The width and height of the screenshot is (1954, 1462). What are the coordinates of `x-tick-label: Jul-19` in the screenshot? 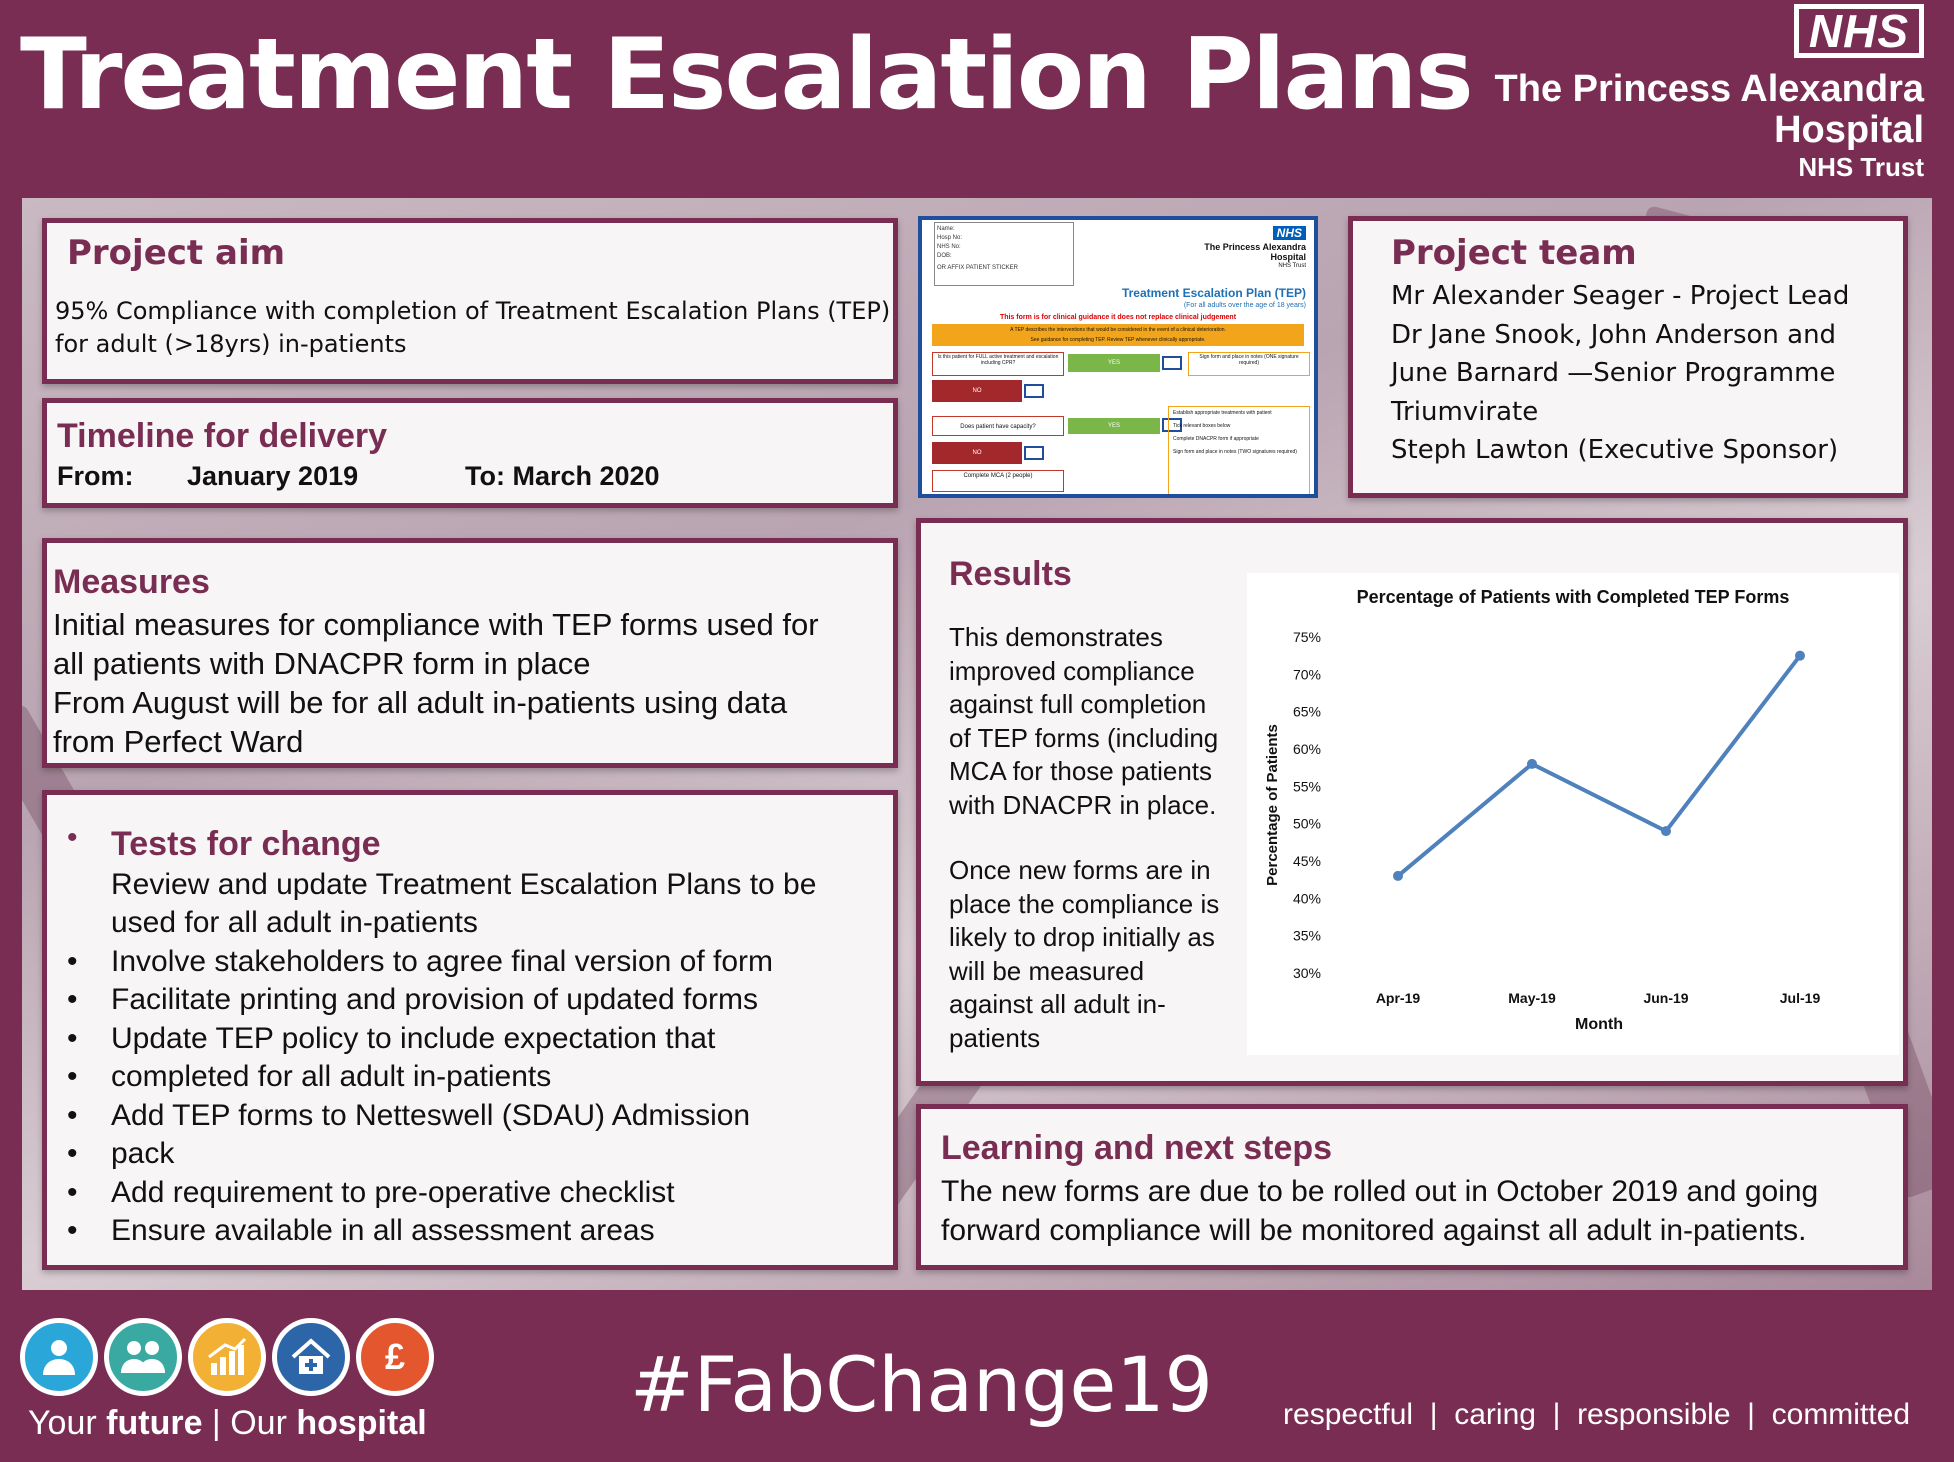 It's located at (1800, 998).